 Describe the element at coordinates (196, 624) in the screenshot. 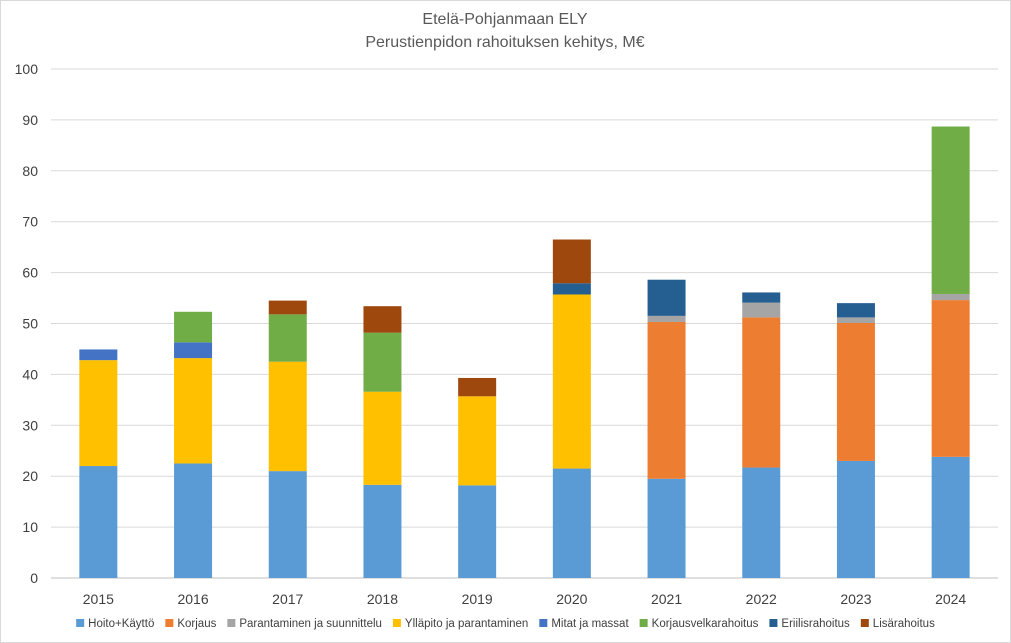

I see `legend-label: Korjaus` at that location.